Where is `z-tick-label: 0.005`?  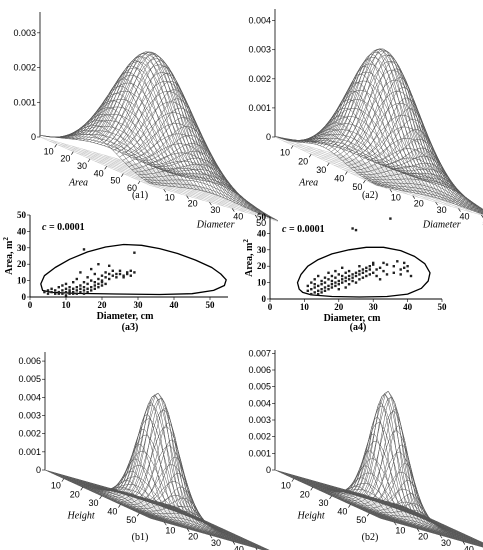
z-tick-label: 0.005 is located at coordinates (29, 379).